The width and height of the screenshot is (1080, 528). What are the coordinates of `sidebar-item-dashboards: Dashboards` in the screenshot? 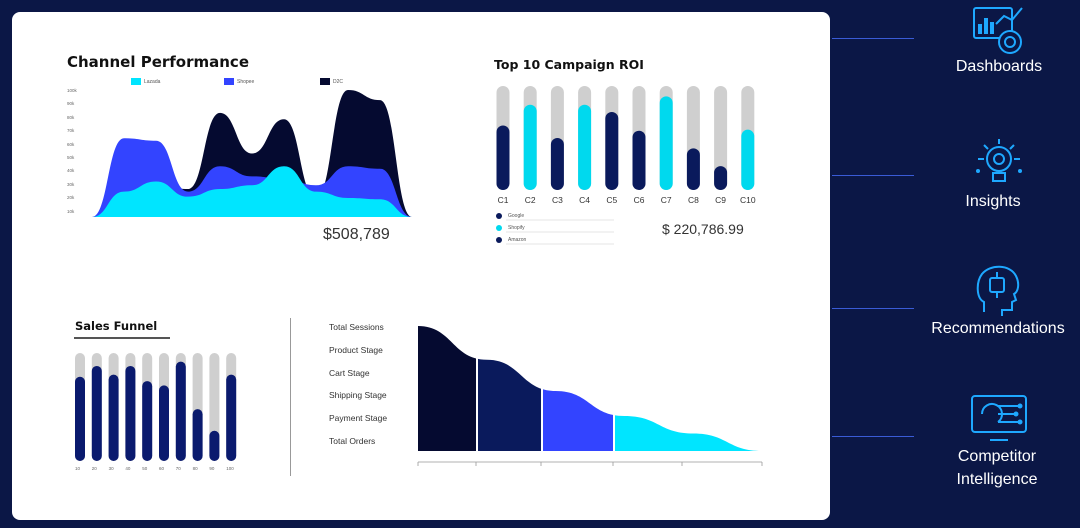 It's located at (999, 66).